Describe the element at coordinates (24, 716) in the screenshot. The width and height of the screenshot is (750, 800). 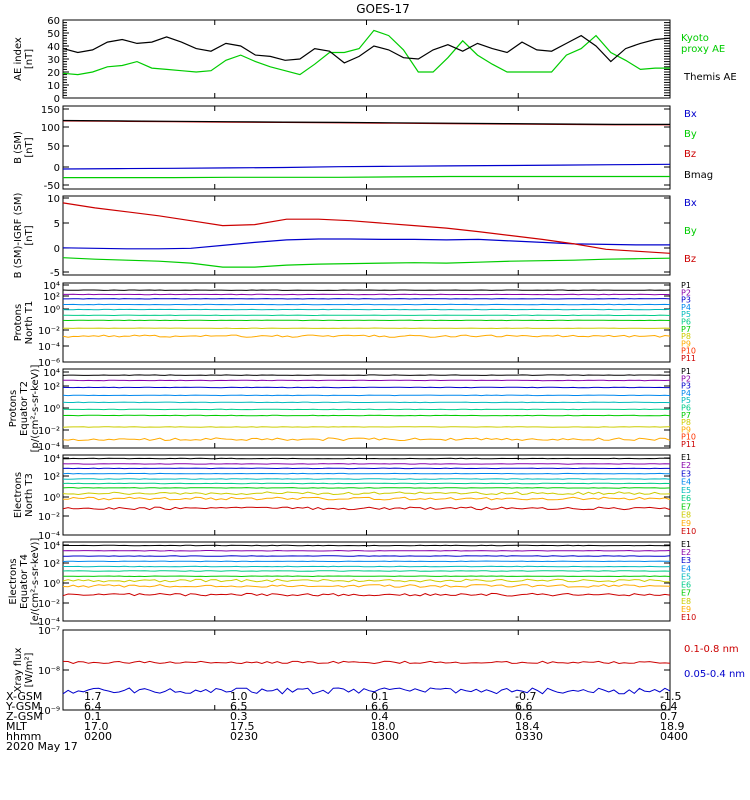
I see `footer-label-zgsm: Z-GSM` at that location.